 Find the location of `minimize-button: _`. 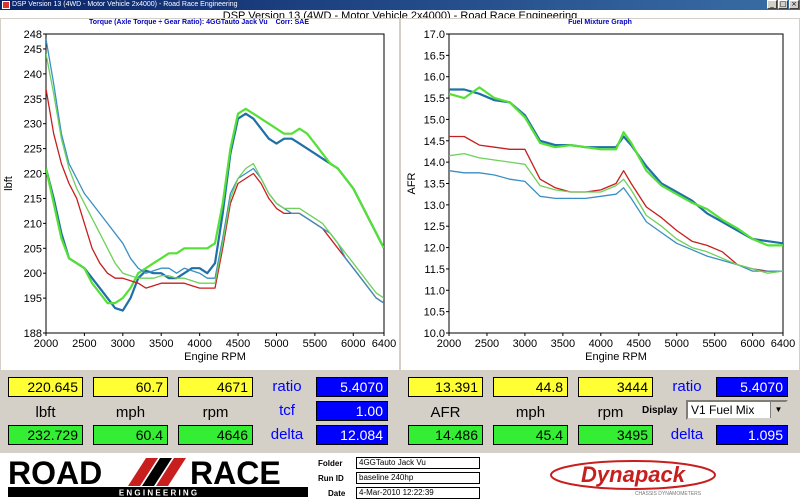

minimize-button: _ is located at coordinates (772, 4).